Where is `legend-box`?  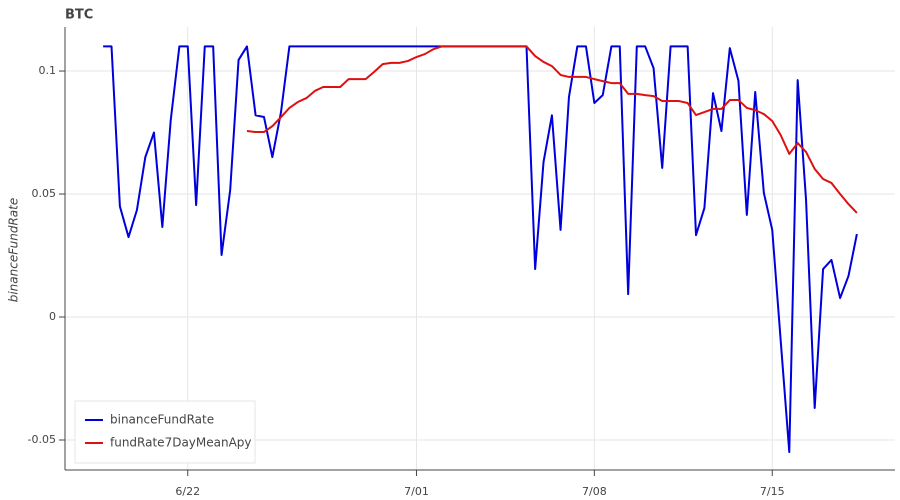
legend-box is located at coordinates (165, 432).